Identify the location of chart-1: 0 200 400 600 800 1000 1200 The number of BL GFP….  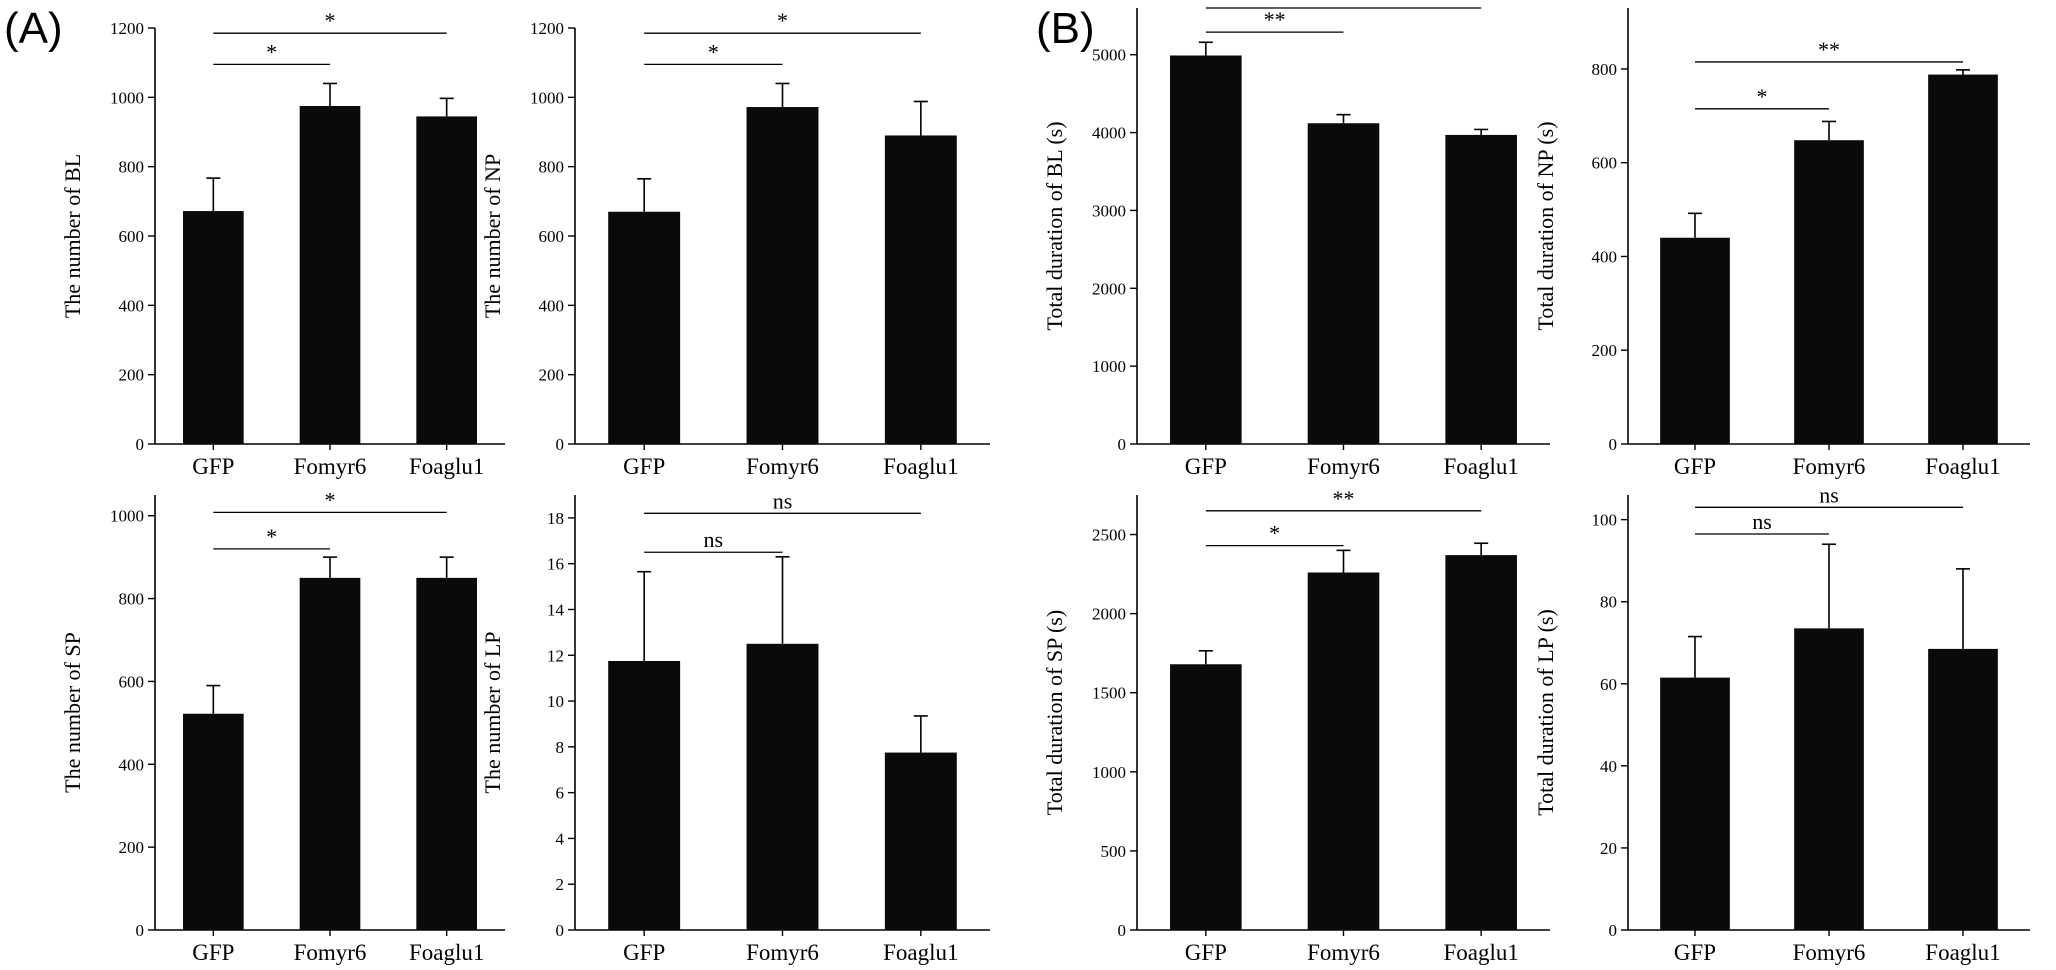
(282, 243).